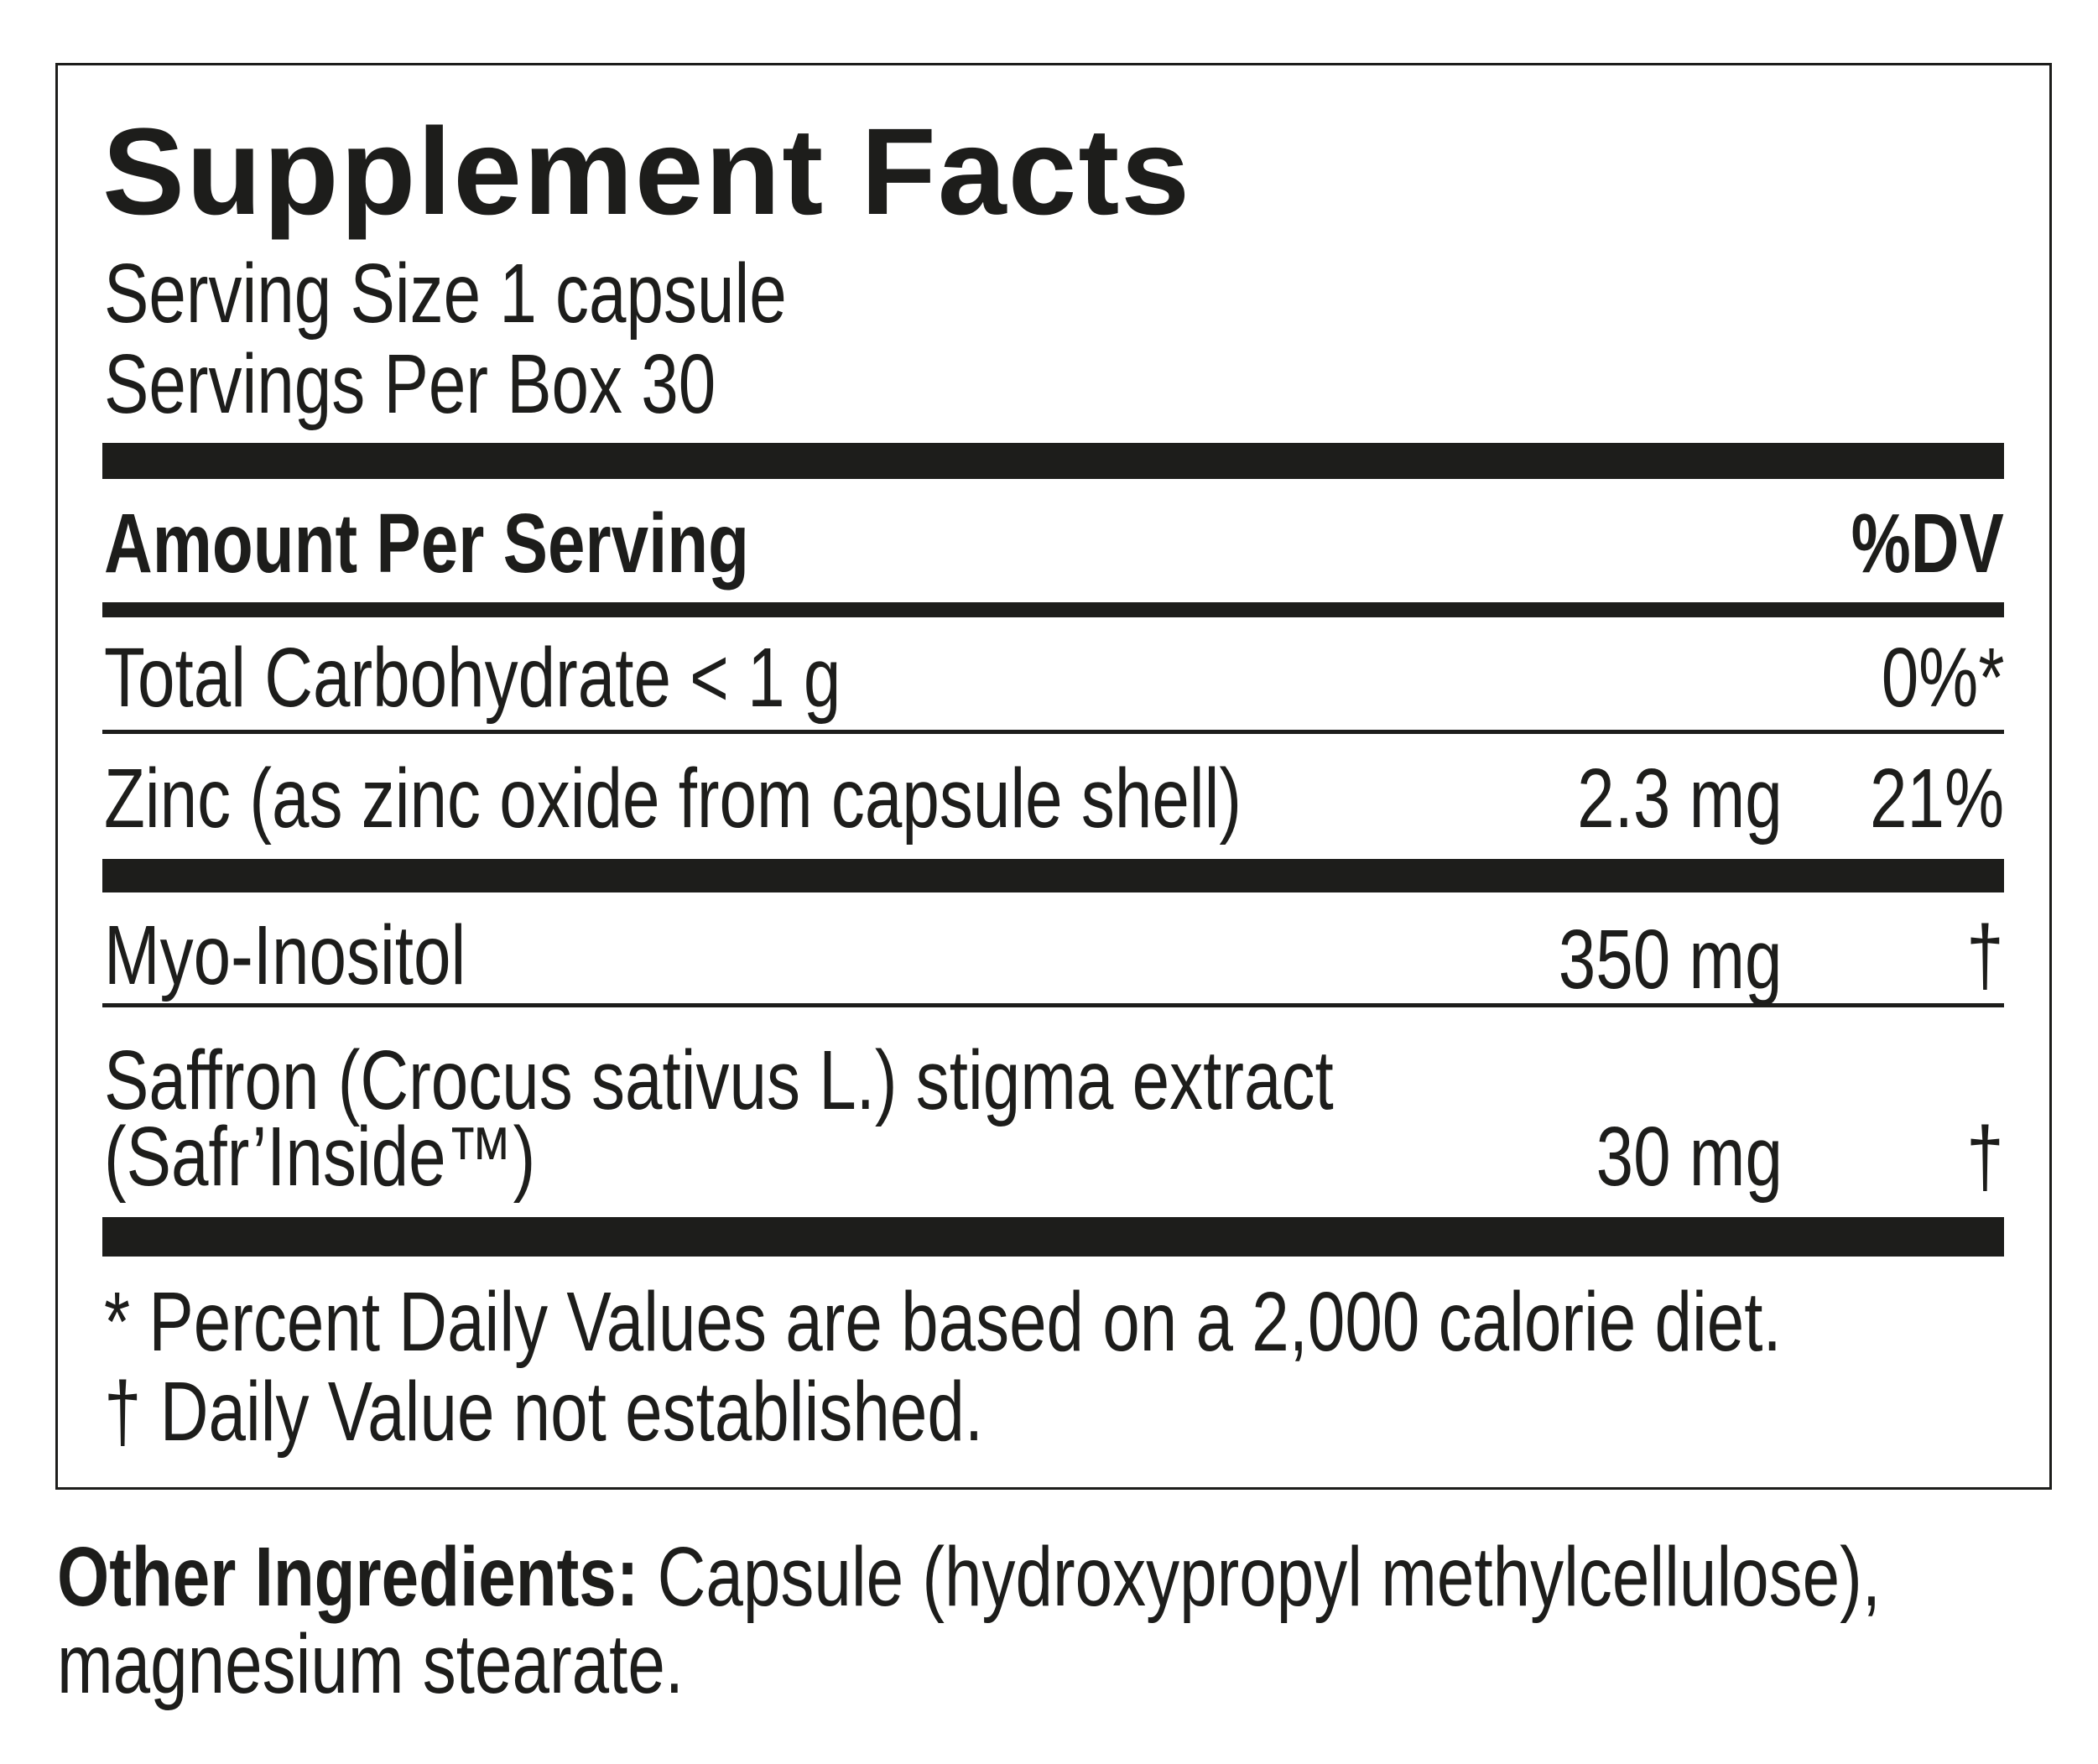 This screenshot has height=1764, width=2098. Describe the element at coordinates (1936, 799) in the screenshot. I see `nutrient-dv: 21%` at that location.